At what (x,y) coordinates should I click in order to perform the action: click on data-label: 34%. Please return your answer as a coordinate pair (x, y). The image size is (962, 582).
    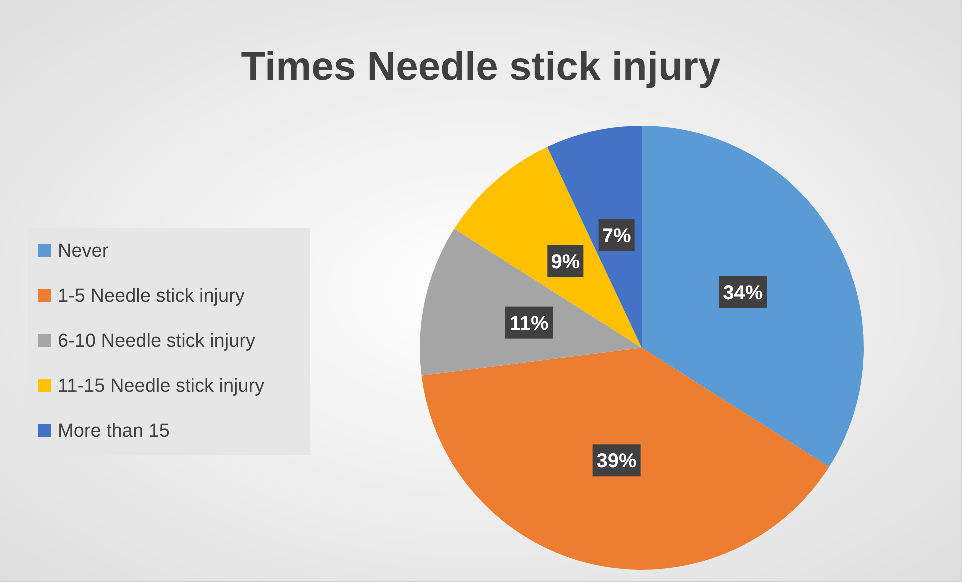
    Looking at the image, I should click on (743, 293).